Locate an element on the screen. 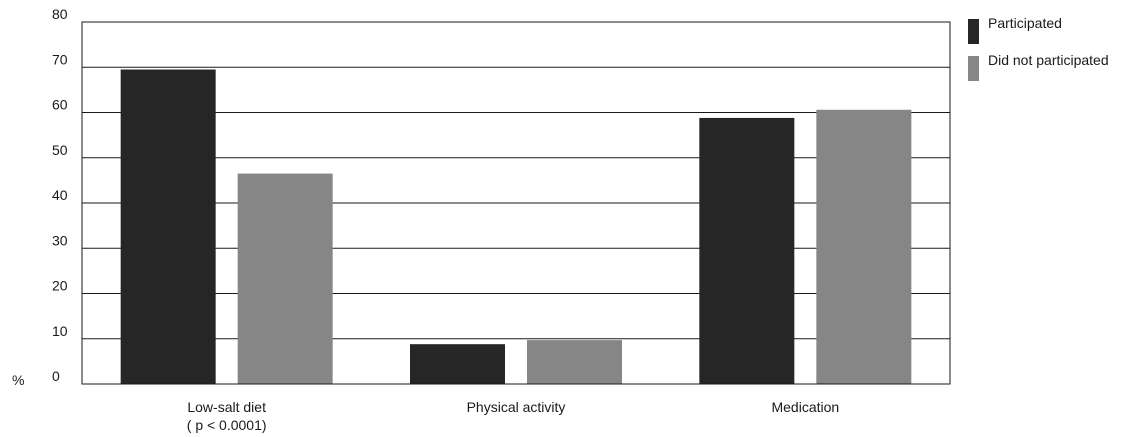 This screenshot has height=437, width=1139. y-tick-label: 70 is located at coordinates (60, 59).